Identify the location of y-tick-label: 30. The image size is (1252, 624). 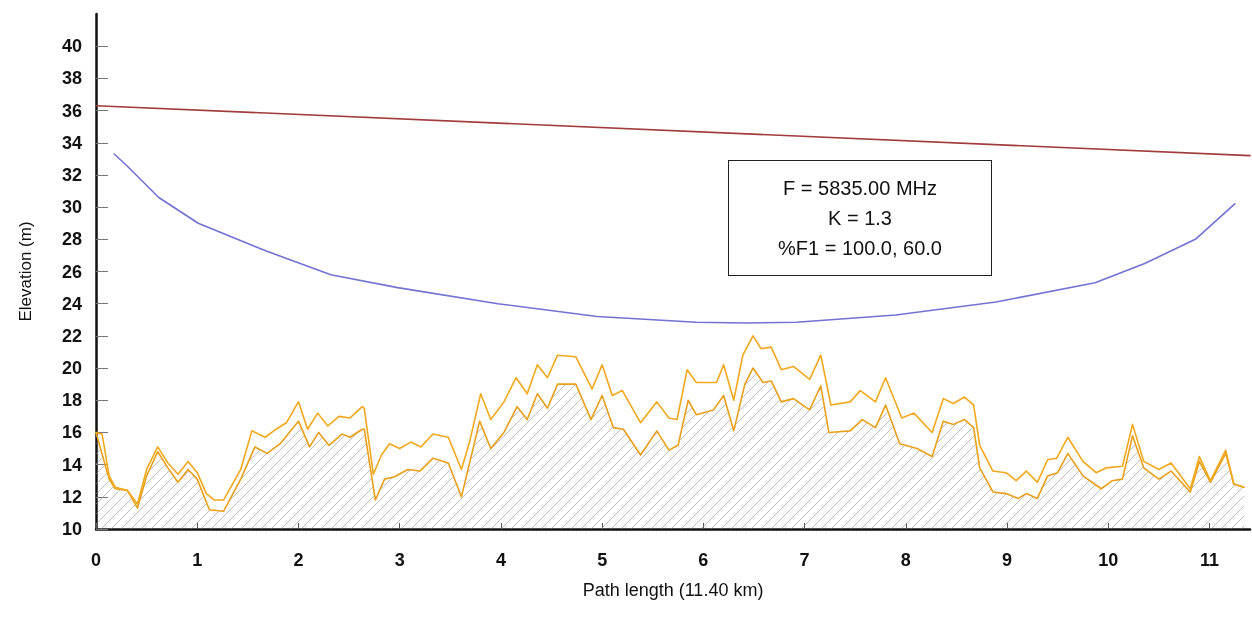
(71, 207).